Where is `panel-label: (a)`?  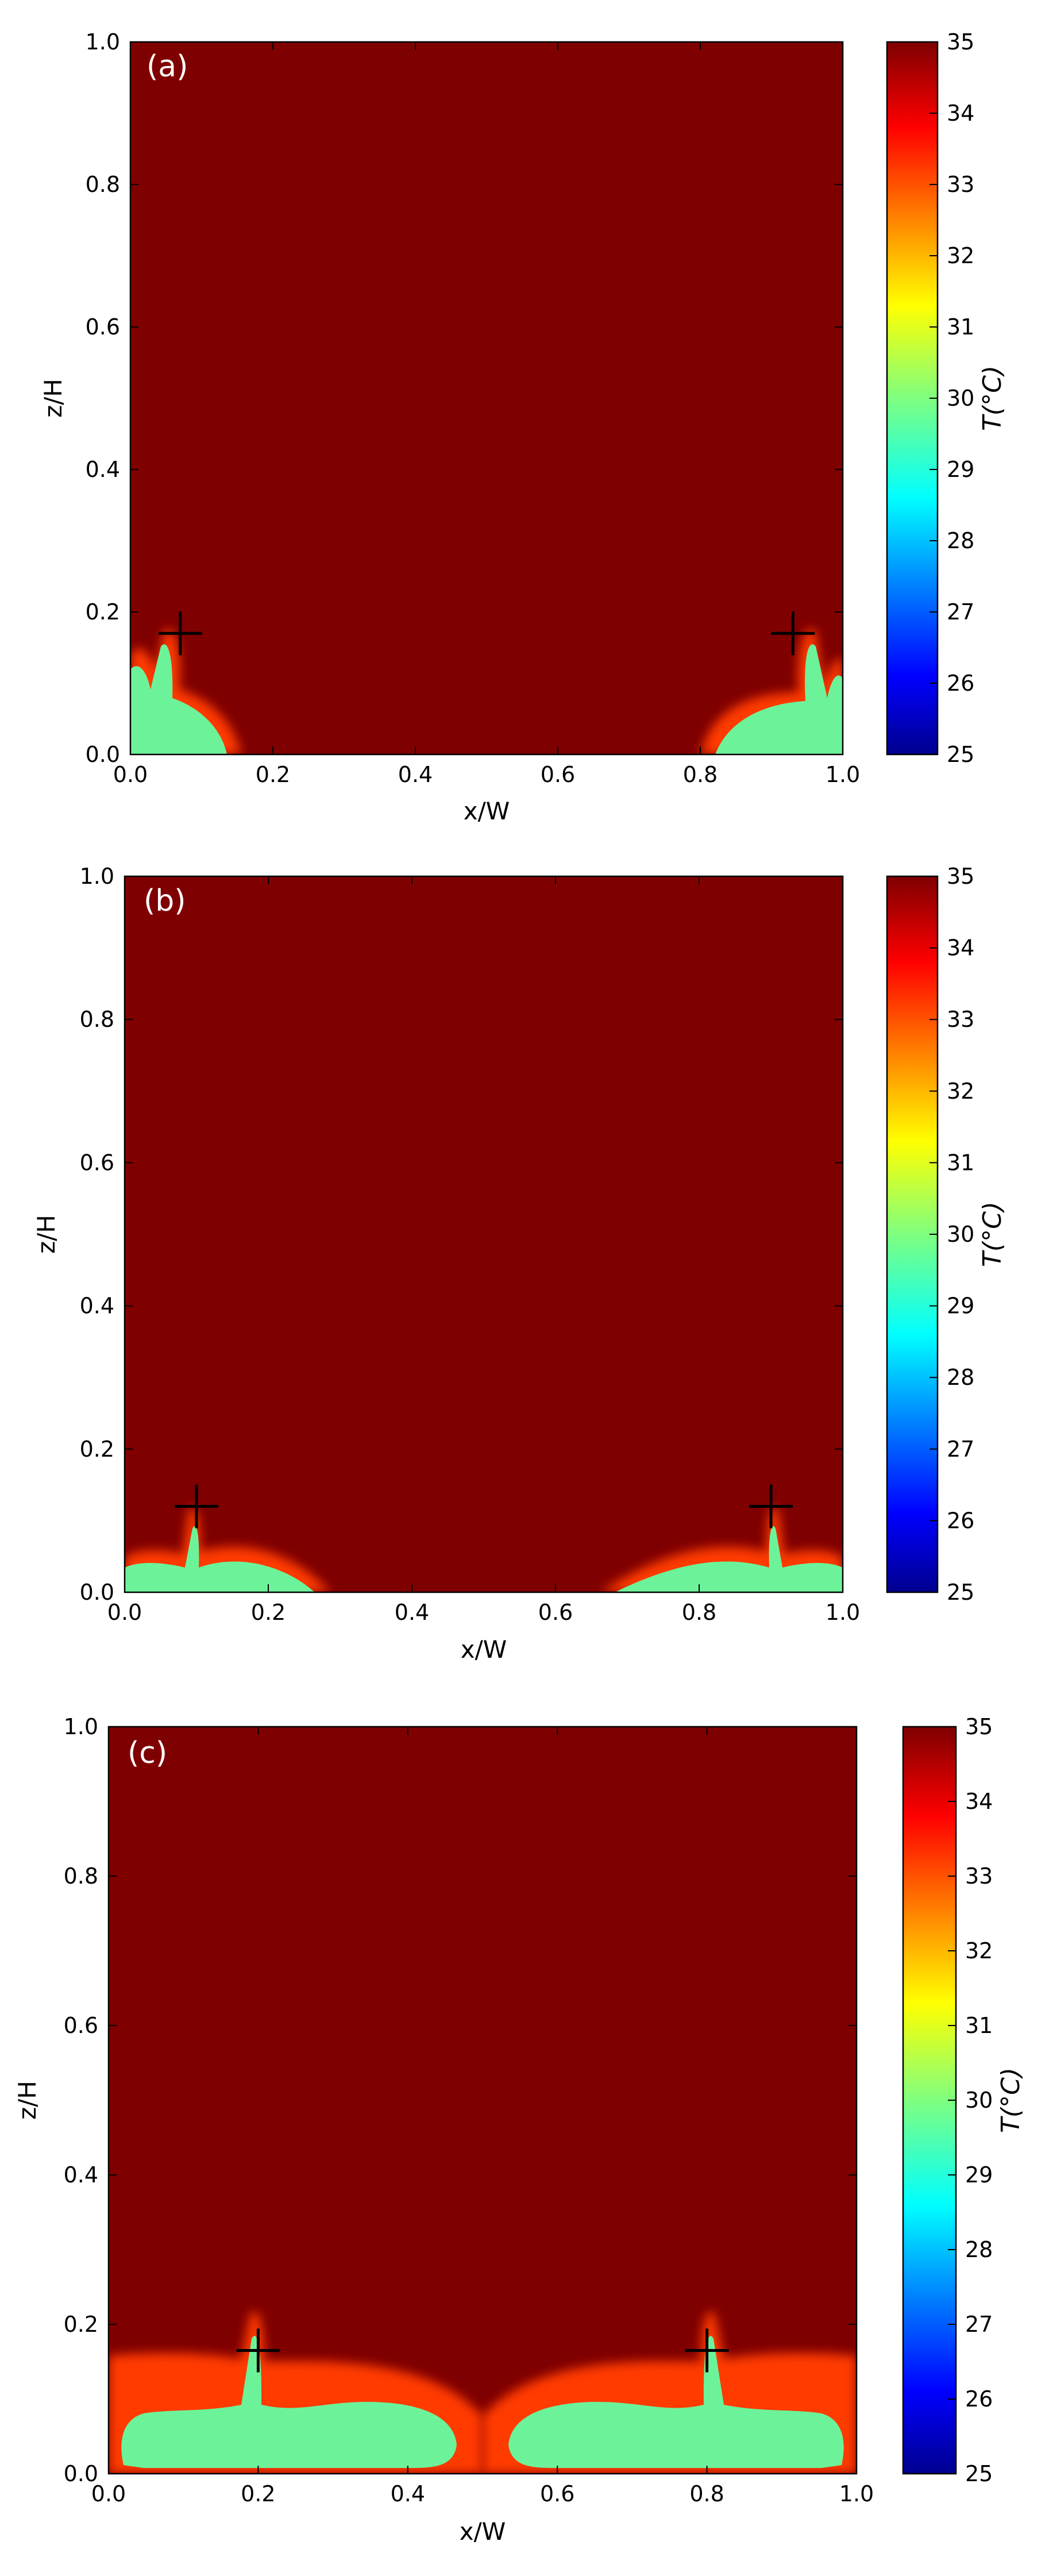 panel-label: (a) is located at coordinates (167, 66).